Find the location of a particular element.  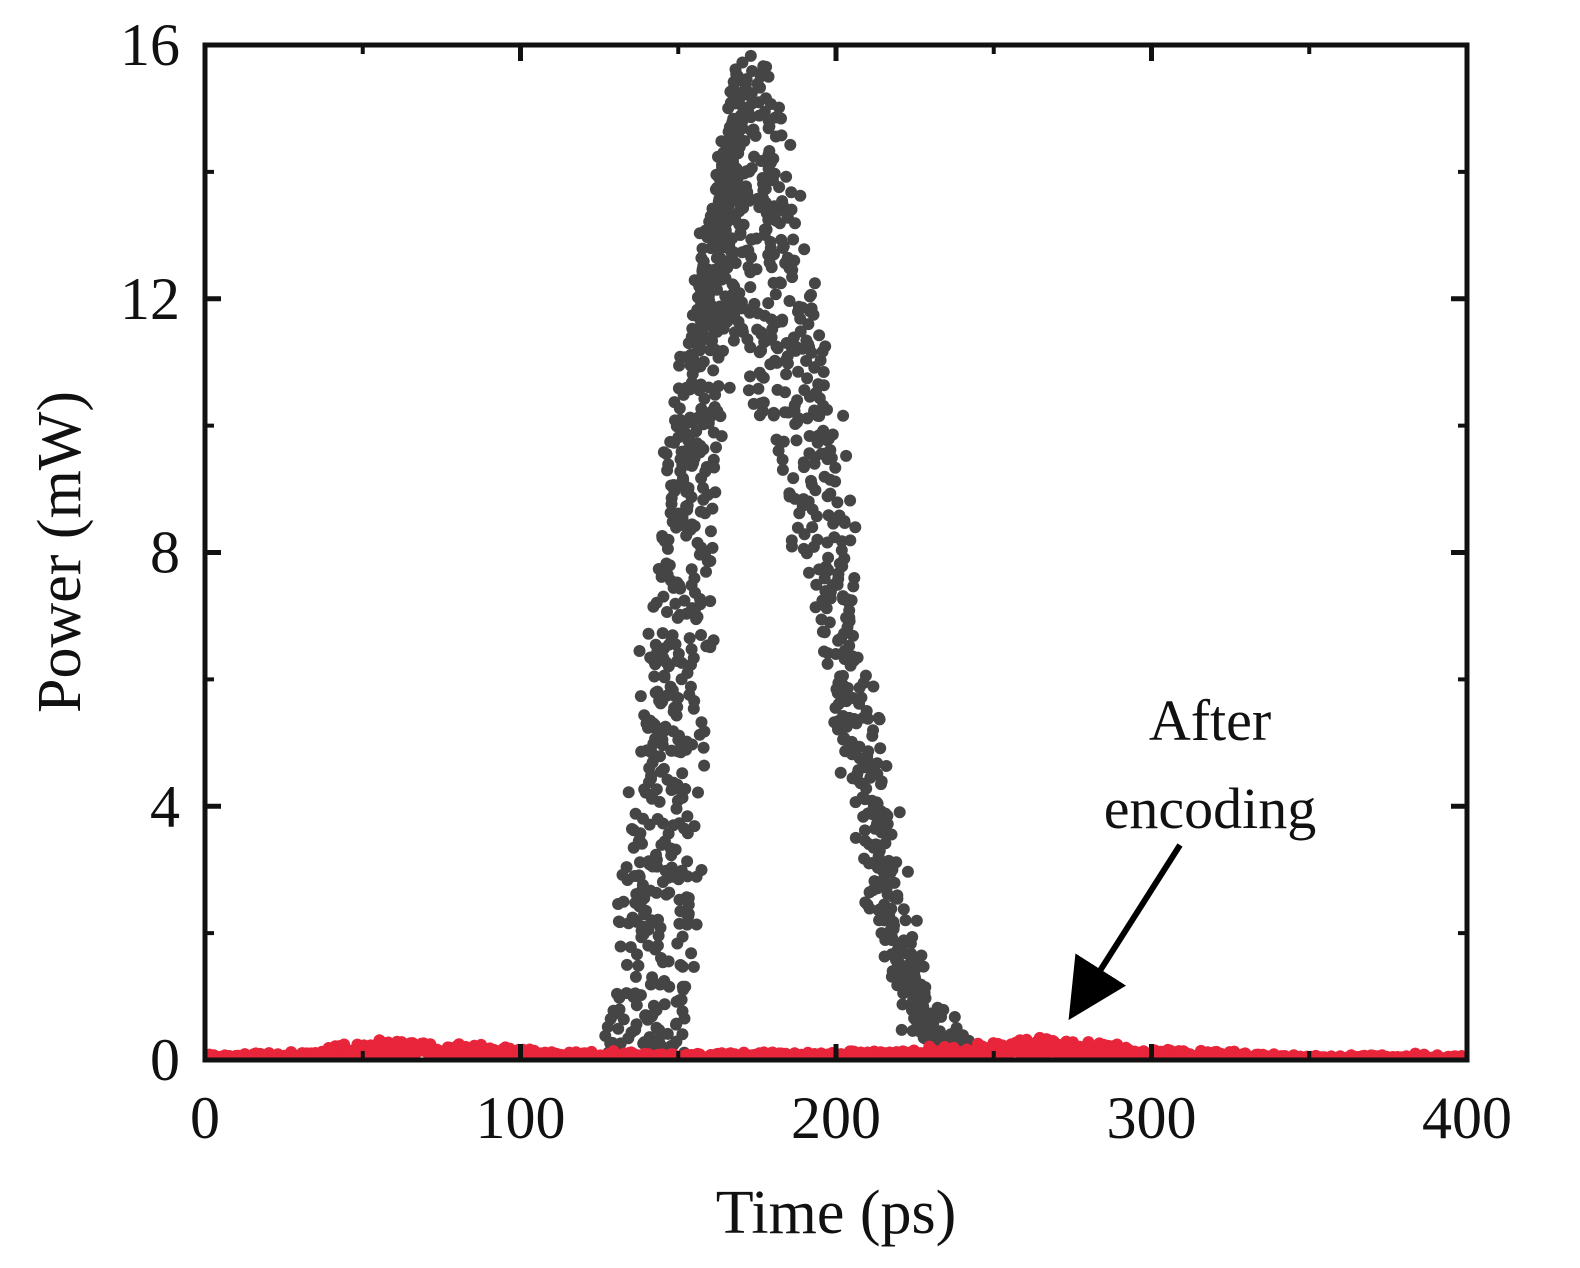

annotation-after-encoding: After encoding is located at coordinates (1192, 854).